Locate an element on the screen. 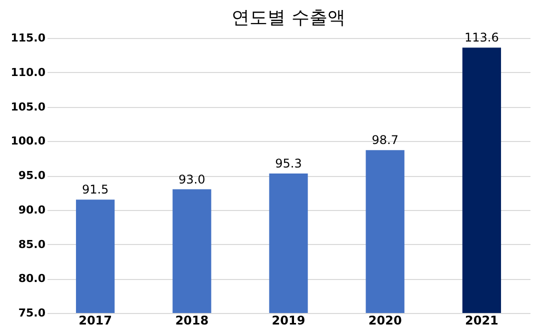 Image resolution: width=550 pixels, height=336 pixels. y-tick-label: 90.0 is located at coordinates (32, 209).